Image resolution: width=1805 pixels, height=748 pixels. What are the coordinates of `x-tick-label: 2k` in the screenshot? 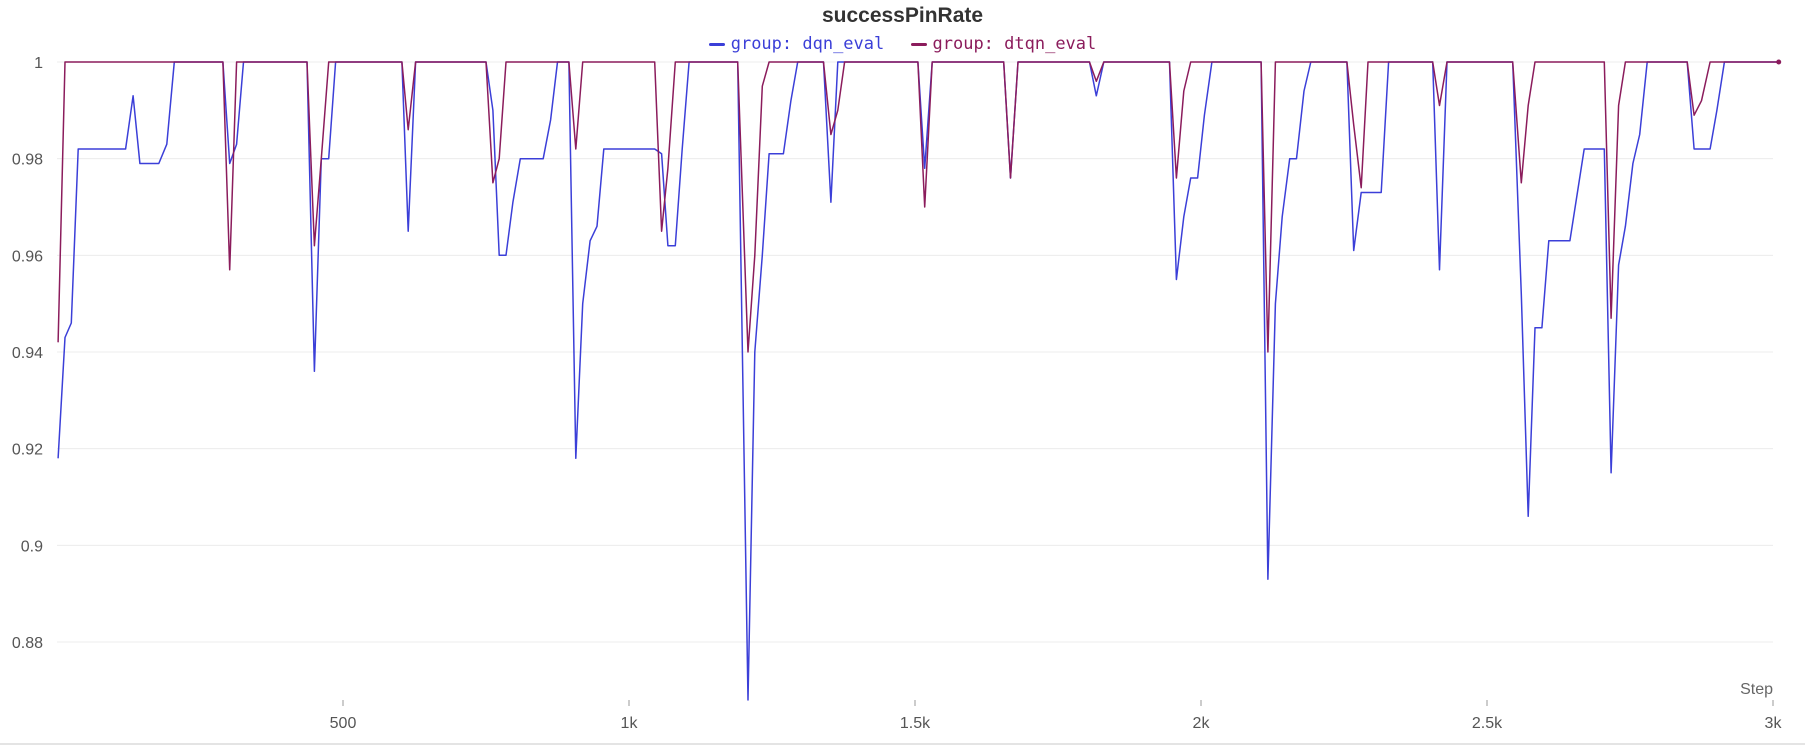 It's located at (1202, 723).